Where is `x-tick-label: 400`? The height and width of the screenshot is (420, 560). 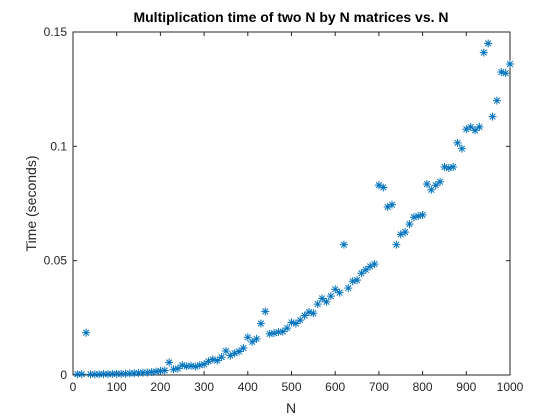 x-tick-label: 400 is located at coordinates (248, 387).